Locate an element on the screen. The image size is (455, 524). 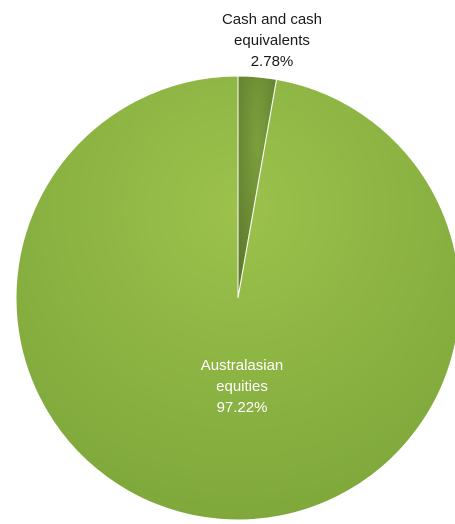
slice-label-line: Australasian is located at coordinates (242, 365).